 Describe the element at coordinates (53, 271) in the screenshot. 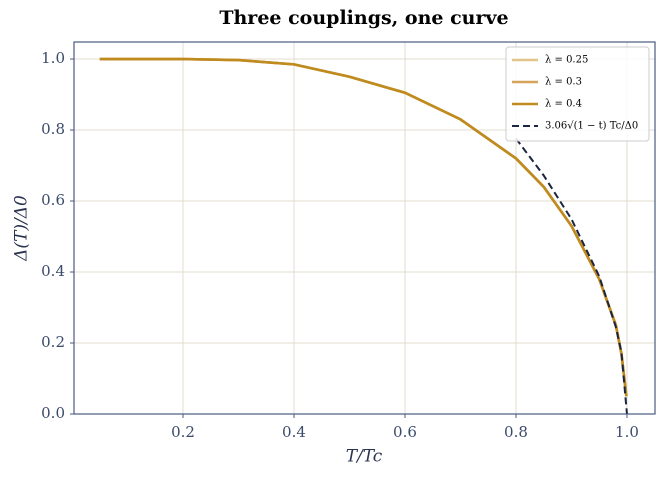

I see `y-tick-label: 0.4` at that location.